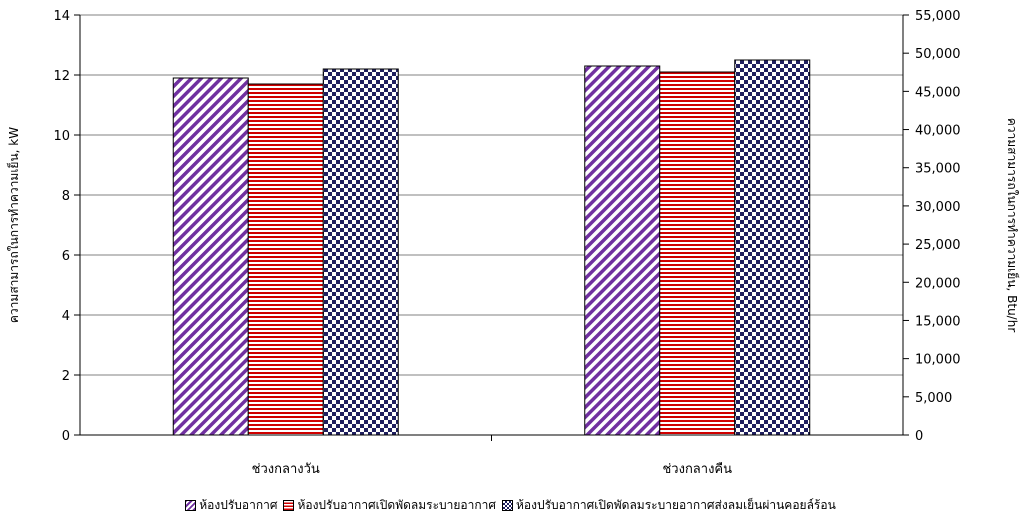 This screenshot has height=515, width=1021. I want to click on left-tick-label: 6, so click(66, 256).